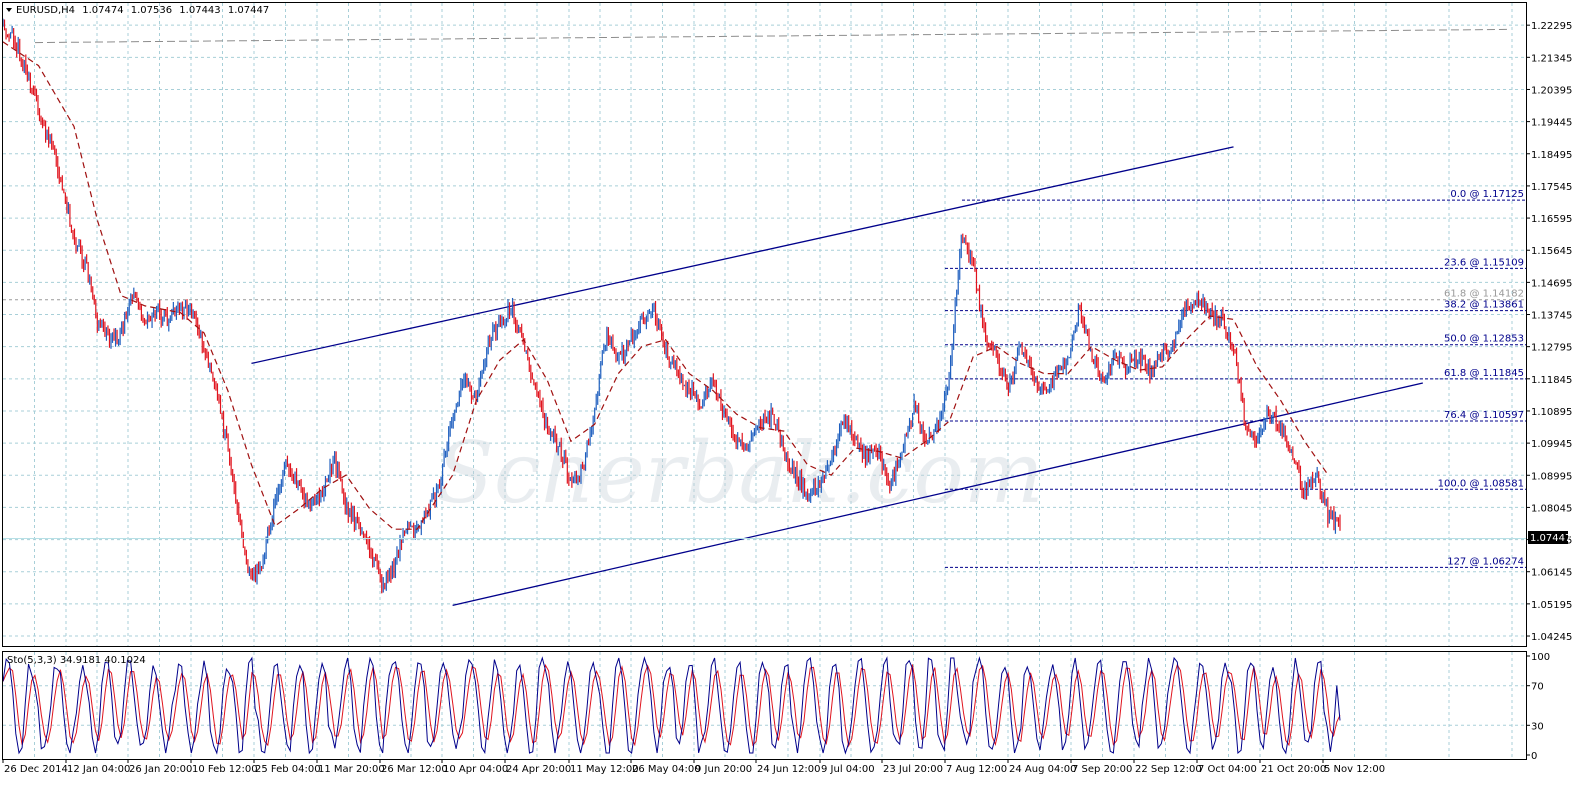  Describe the element at coordinates (1485, 561) in the screenshot. I see `fib-level-label: 127 @ 1.06274` at that location.